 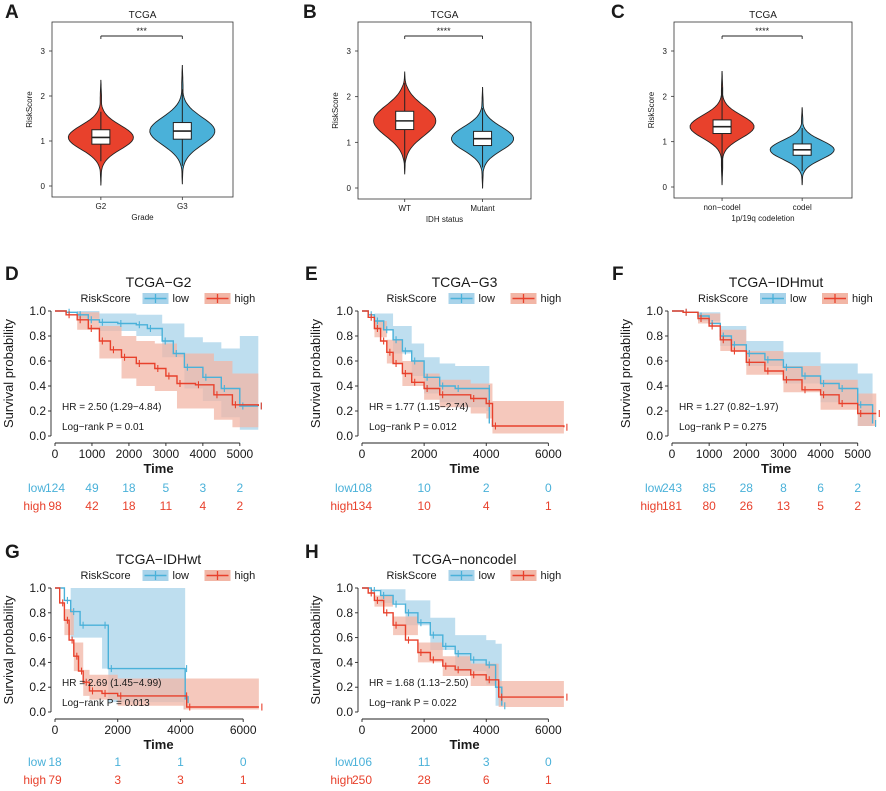 I want to click on x-tick-label: G2, so click(x=101, y=206).